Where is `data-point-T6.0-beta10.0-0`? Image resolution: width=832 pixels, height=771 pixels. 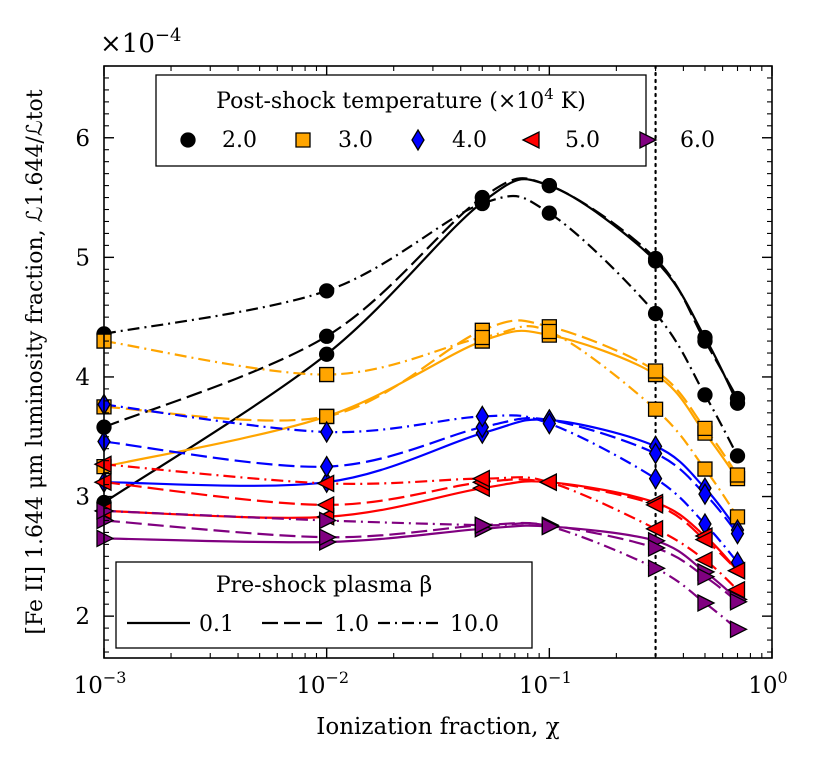
data-point-T6.0-beta10.0-0 is located at coordinates (105, 510).